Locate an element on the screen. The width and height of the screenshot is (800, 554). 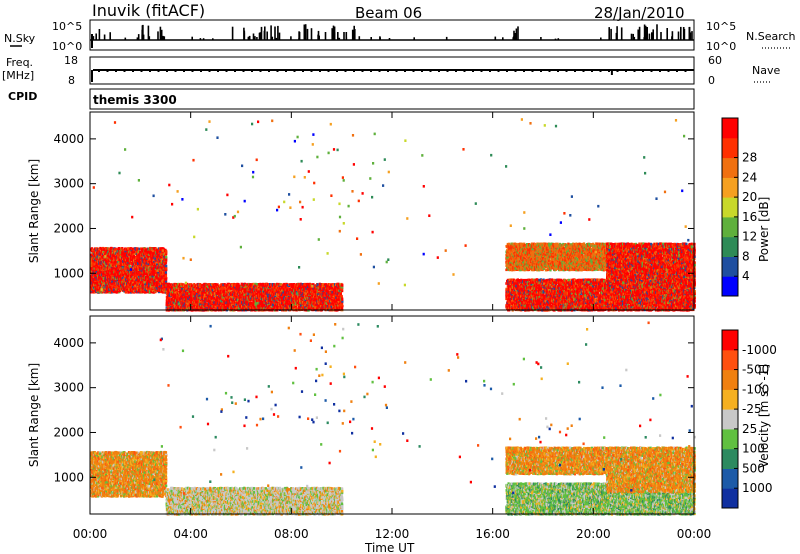
nsearch-tick-hi: 10^5 is located at coordinates (721, 26).